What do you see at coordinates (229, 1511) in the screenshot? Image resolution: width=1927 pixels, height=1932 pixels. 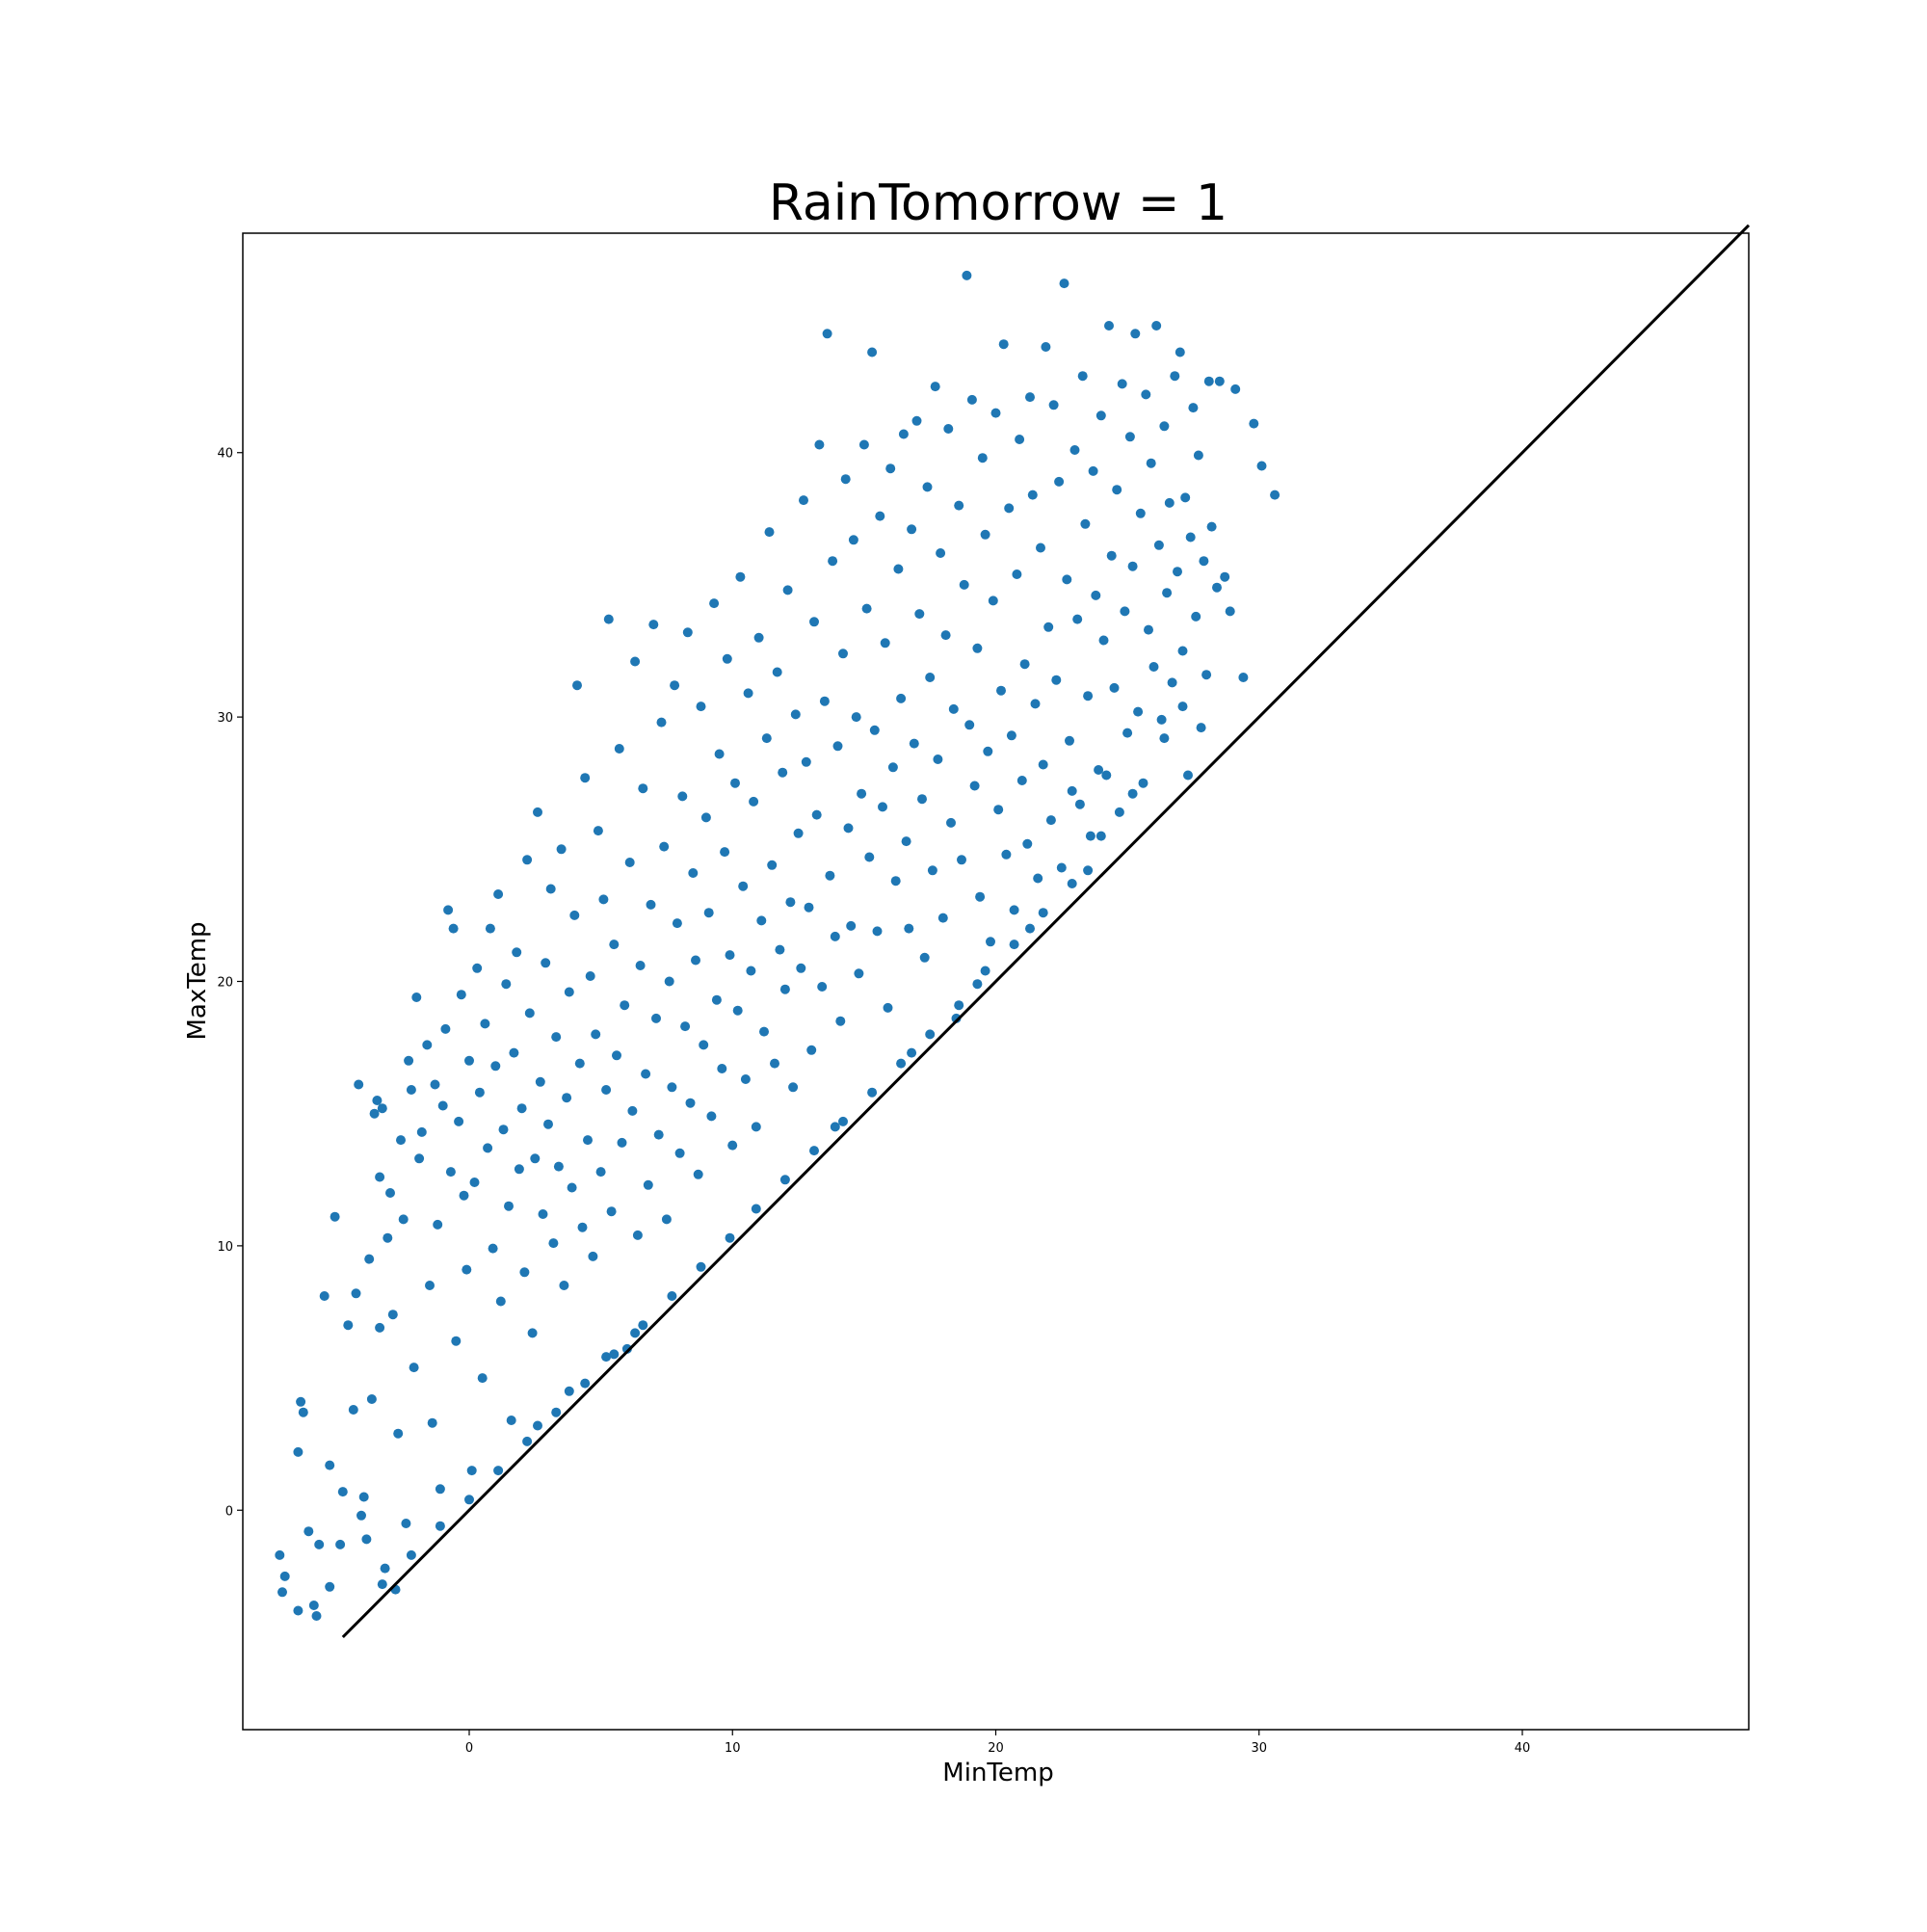 I see `y-tick-label: 0` at bounding box center [229, 1511].